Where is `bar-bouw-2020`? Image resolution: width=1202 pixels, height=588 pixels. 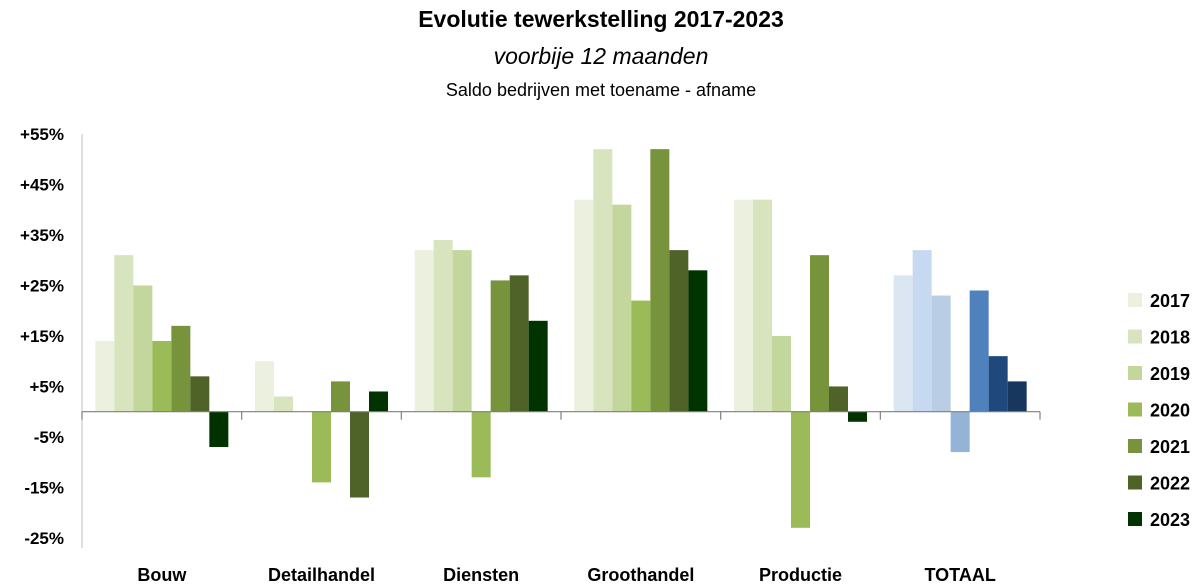
bar-bouw-2020 is located at coordinates (162, 376).